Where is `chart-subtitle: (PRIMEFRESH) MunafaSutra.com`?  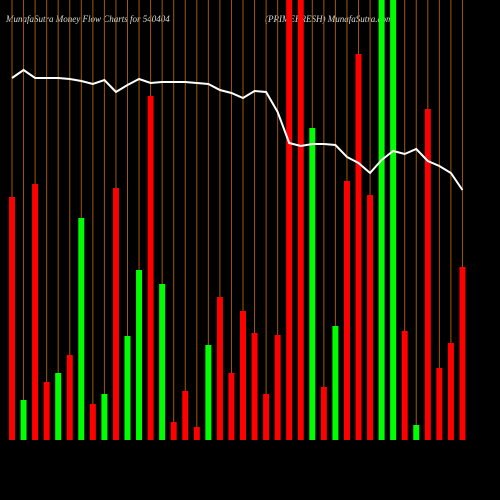 chart-subtitle: (PRIMEFRESH) MunafaSutra.com is located at coordinates (329, 19).